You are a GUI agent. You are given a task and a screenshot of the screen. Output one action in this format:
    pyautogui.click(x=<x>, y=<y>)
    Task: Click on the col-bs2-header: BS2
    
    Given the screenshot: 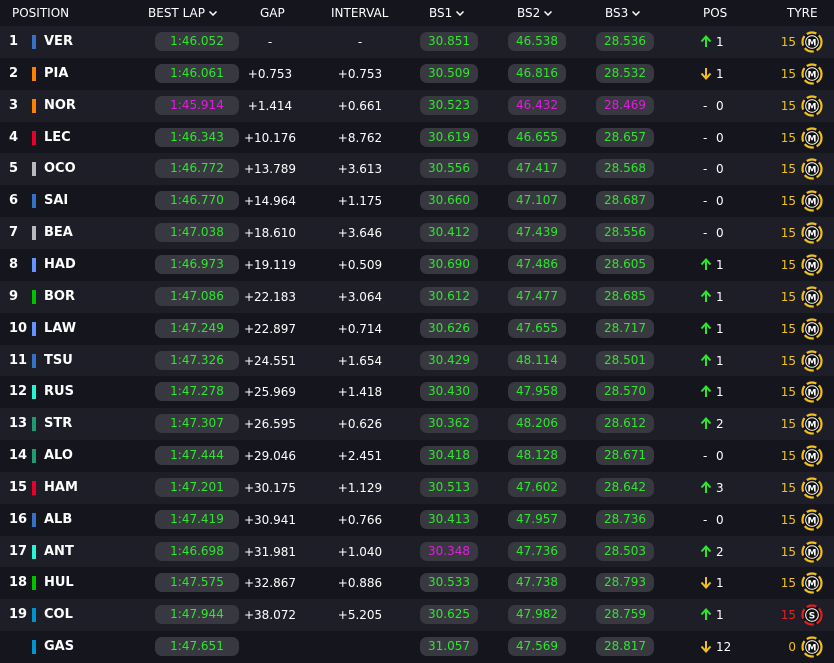 What is the action you would take?
    pyautogui.click(x=535, y=13)
    